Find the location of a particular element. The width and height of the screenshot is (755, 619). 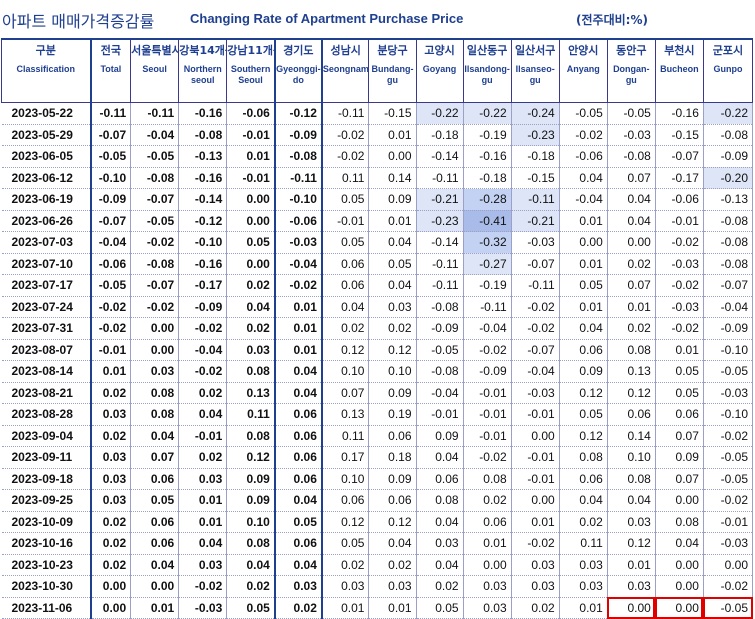

cell-anyang: -0.04 is located at coordinates (583, 199).